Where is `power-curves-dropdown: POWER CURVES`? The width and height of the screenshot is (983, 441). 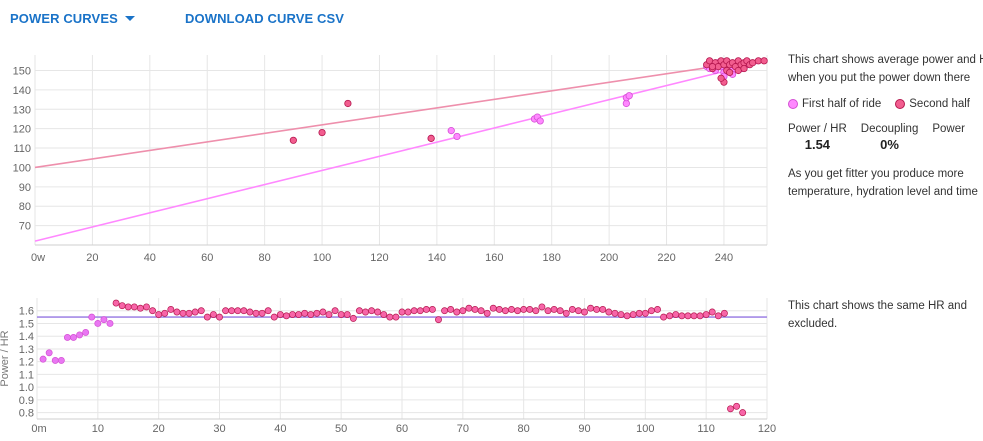
power-curves-dropdown: POWER CURVES is located at coordinates (72, 18).